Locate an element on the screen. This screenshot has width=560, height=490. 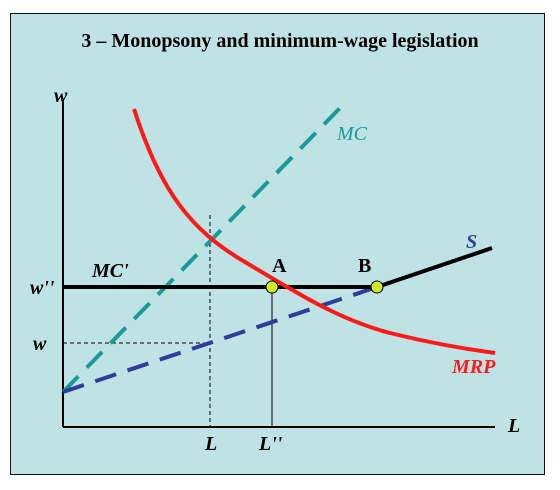
tick-l-double-prime: L'' is located at coordinates (270, 444).